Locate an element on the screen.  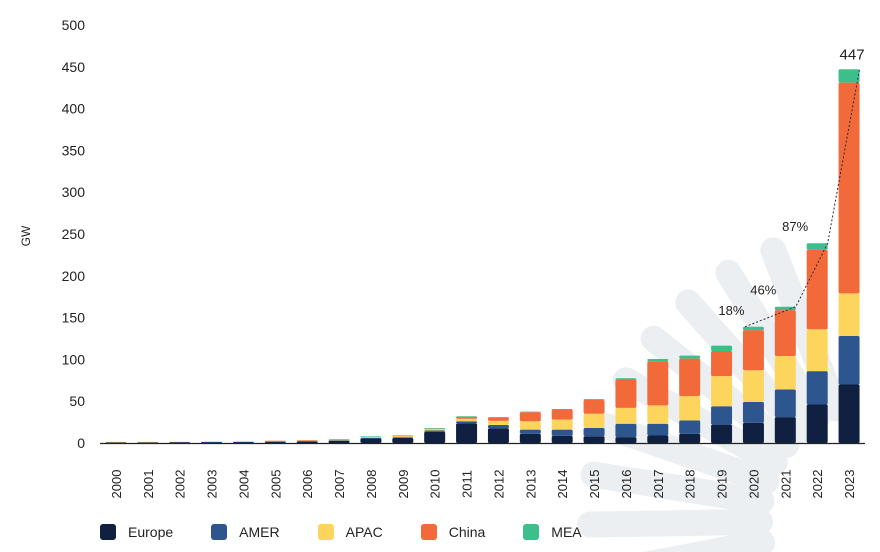
legend-item-amer: AMER is located at coordinates (245, 532).